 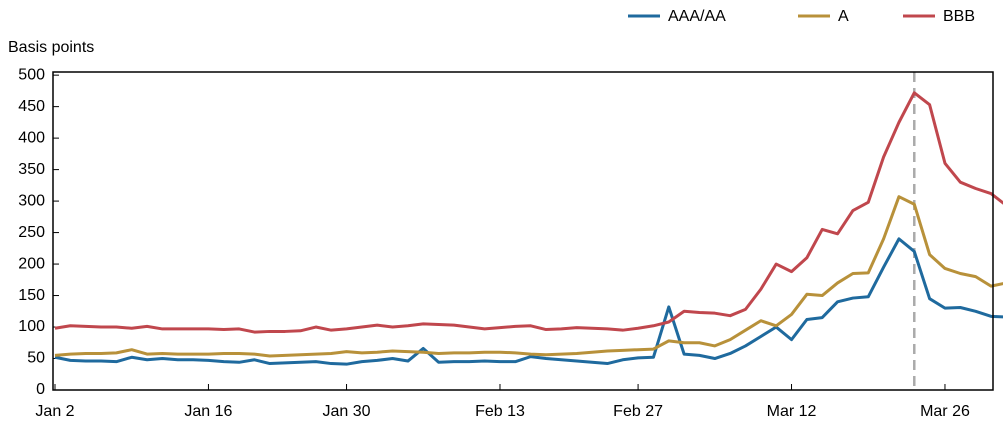 What do you see at coordinates (959, 16) in the screenshot?
I see `legend-label: BBB` at bounding box center [959, 16].